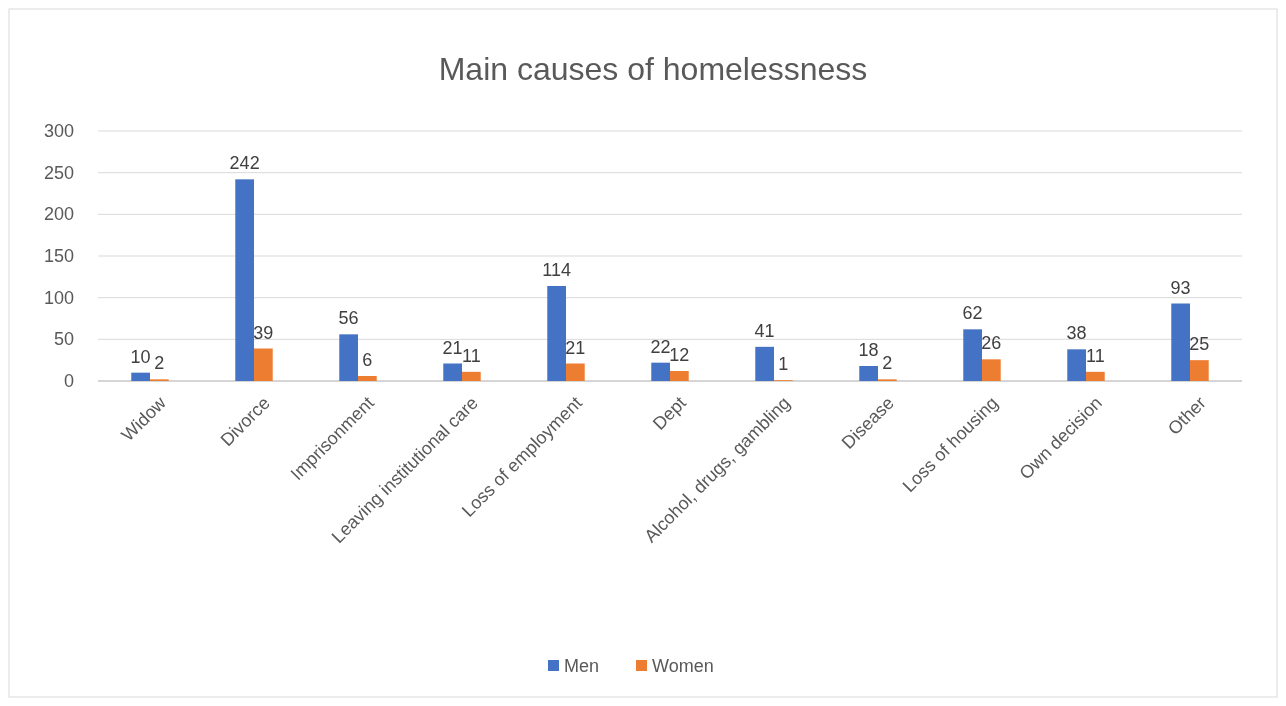 This screenshot has height=706, width=1286. Describe the element at coordinates (348, 318) in the screenshot. I see `data-label: 56` at that location.